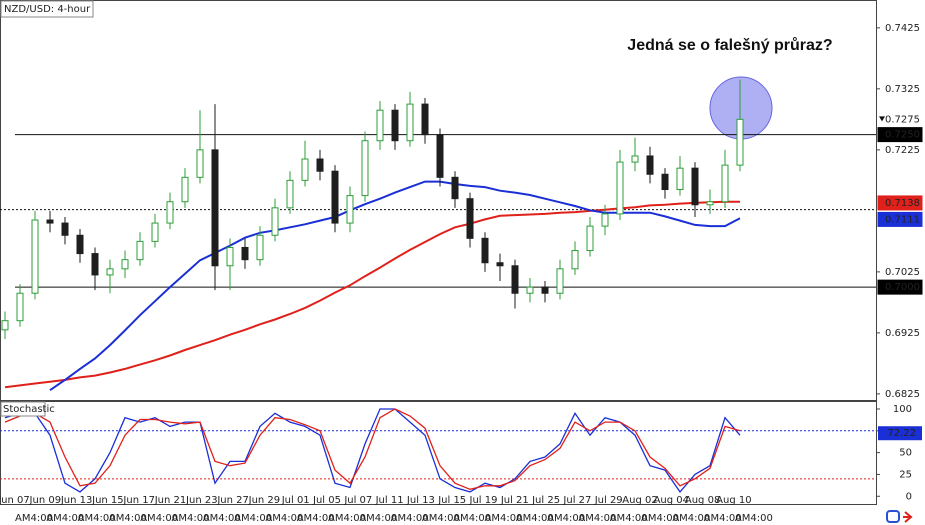 The height and width of the screenshot is (525, 925). Describe the element at coordinates (671, 500) in the screenshot. I see `x-tick-label: Aug 04` at that location.